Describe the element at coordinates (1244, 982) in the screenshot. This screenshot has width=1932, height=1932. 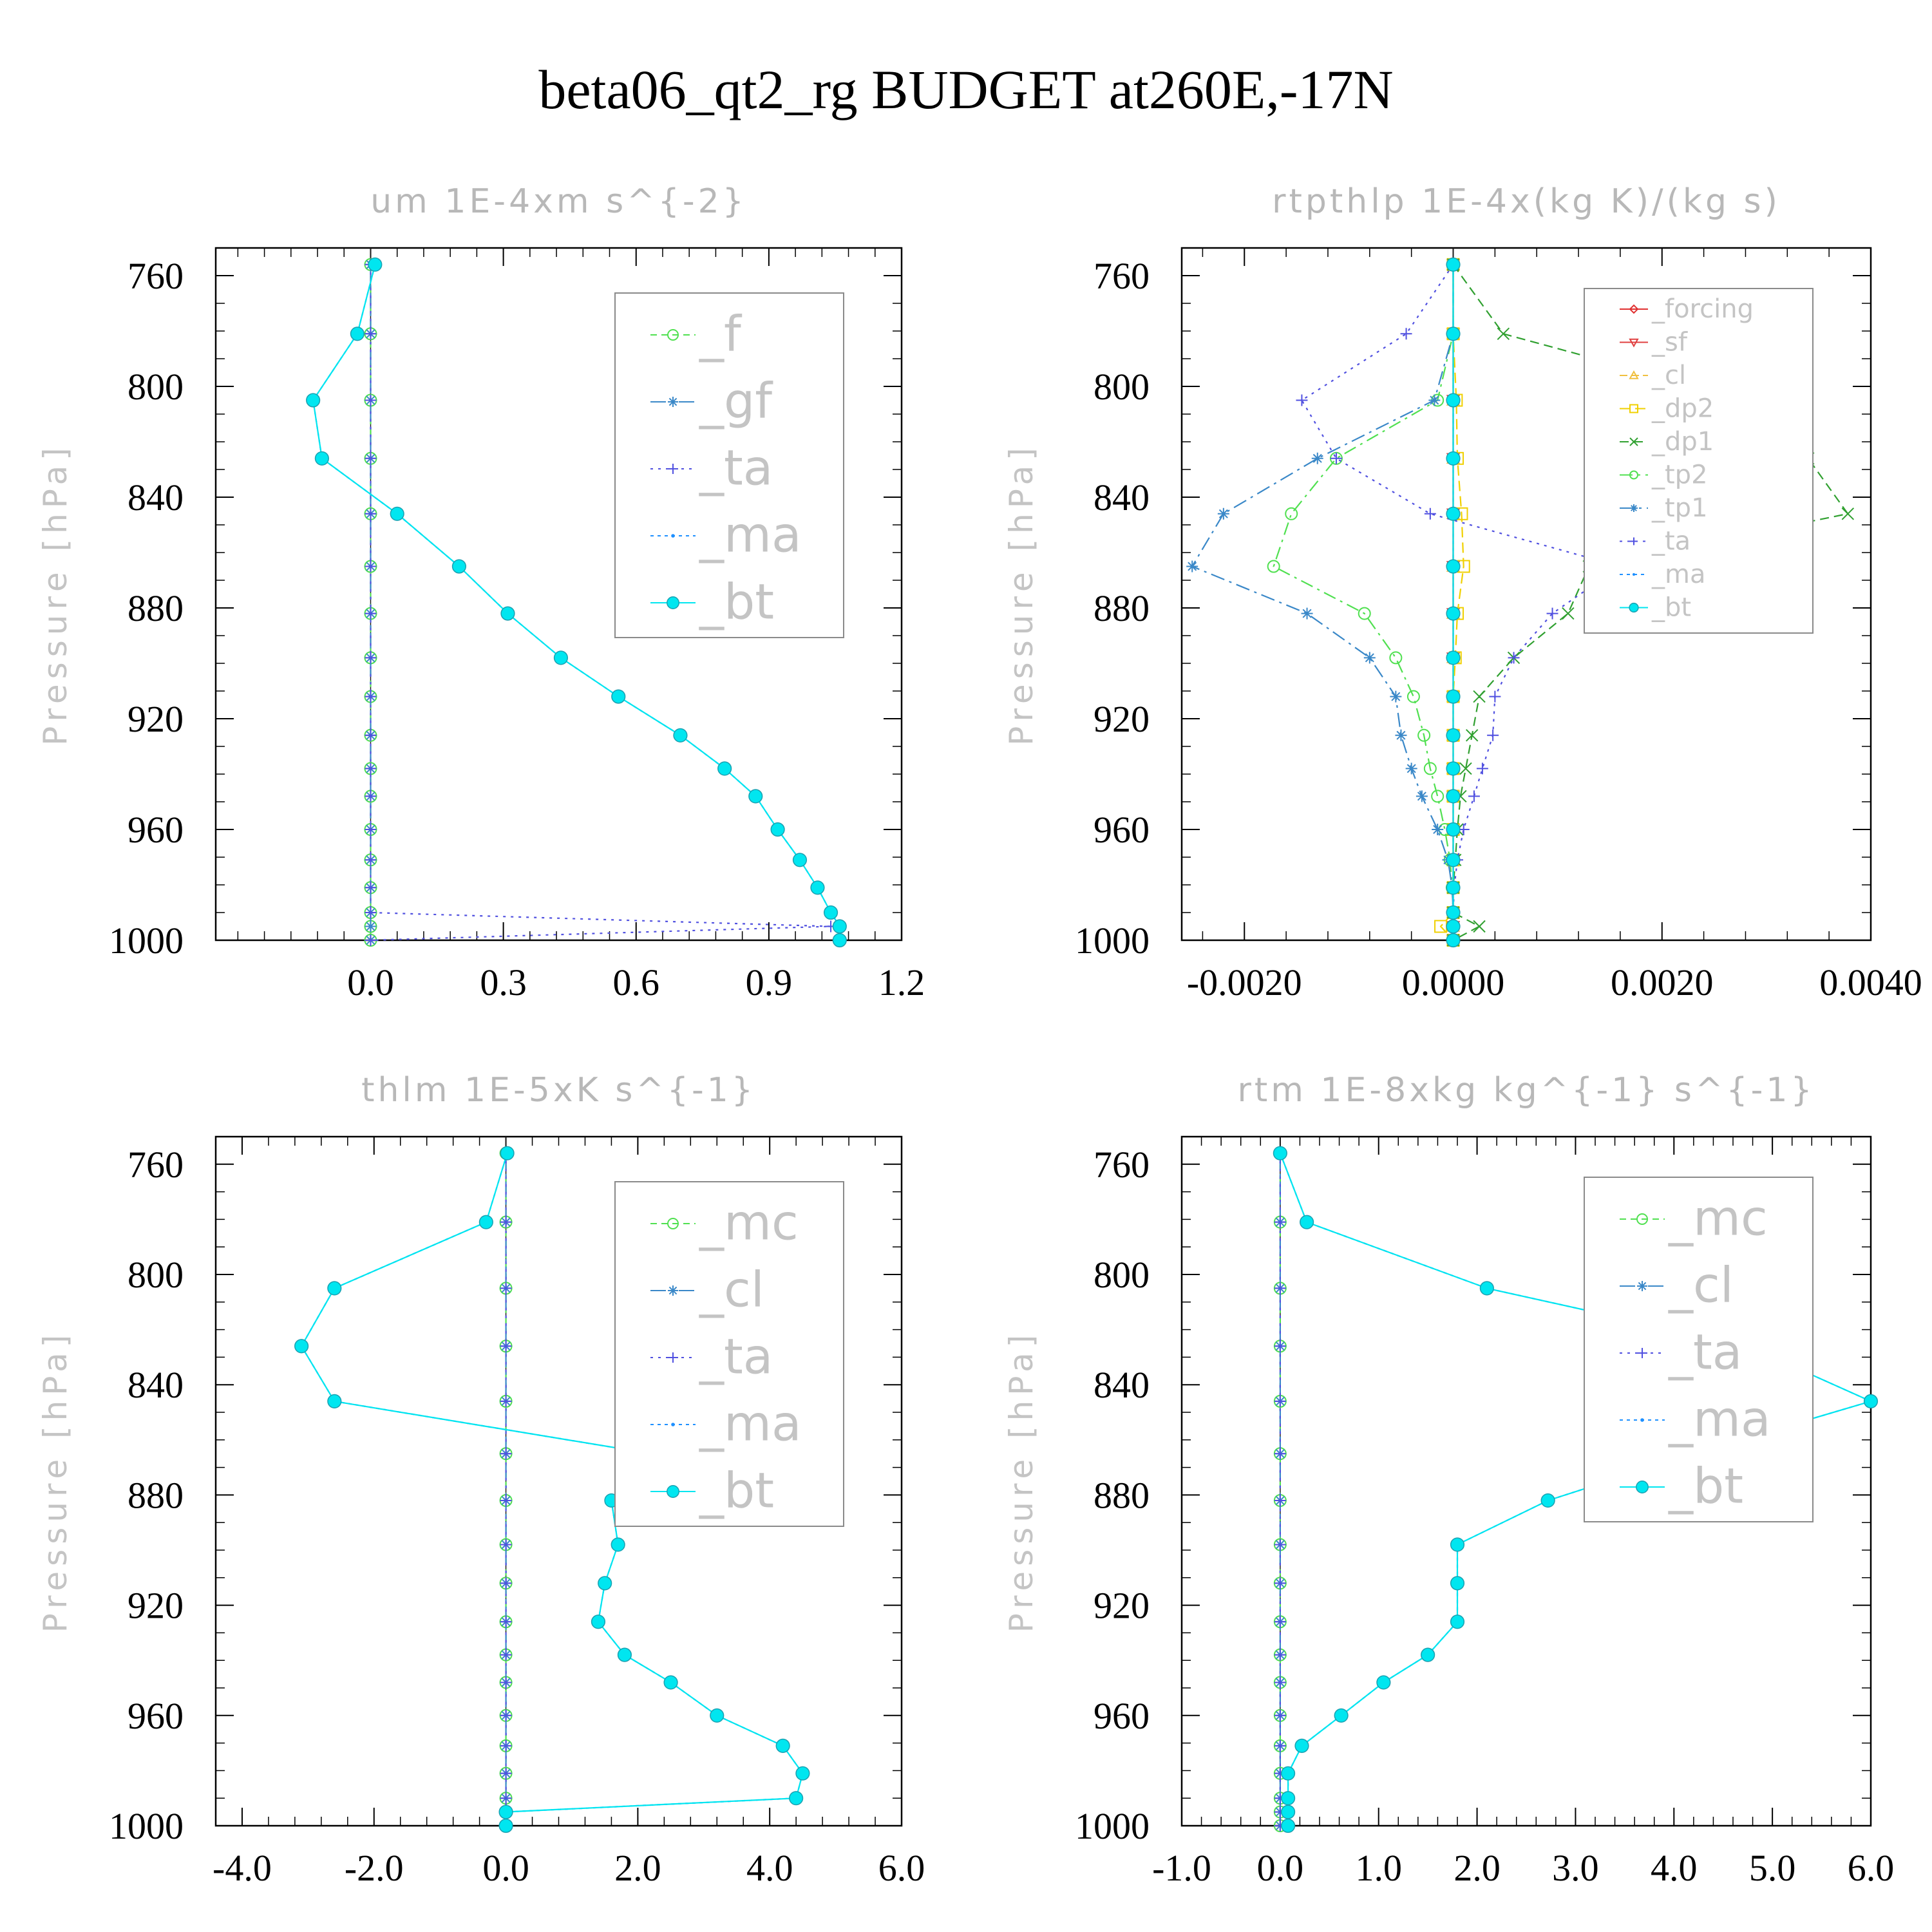
I see `x-tick-label: -0.0020` at that location.